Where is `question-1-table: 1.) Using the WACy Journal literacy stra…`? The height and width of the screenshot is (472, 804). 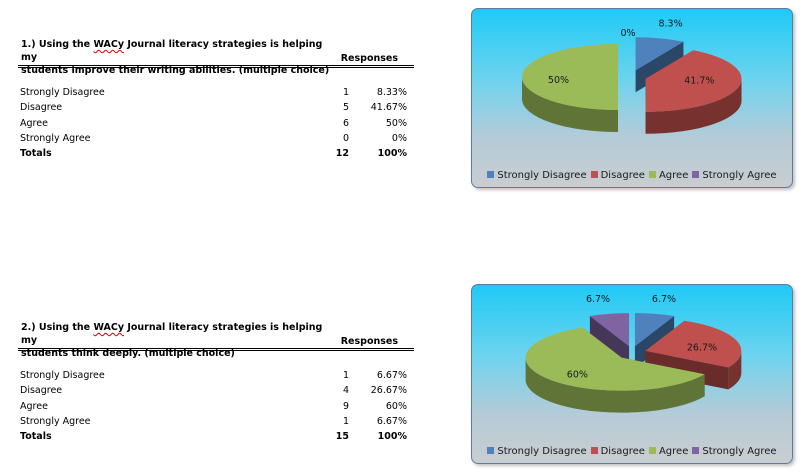
question-1-table: 1.) Using the WACy Journal literacy stra… is located at coordinates (216, 101).